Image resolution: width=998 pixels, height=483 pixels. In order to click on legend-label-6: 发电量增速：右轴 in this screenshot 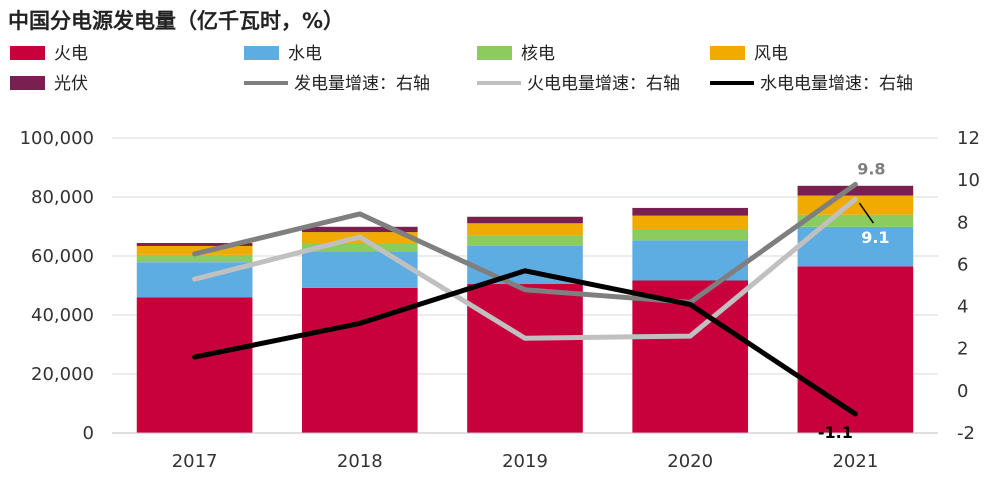, I will do `click(362, 84)`.